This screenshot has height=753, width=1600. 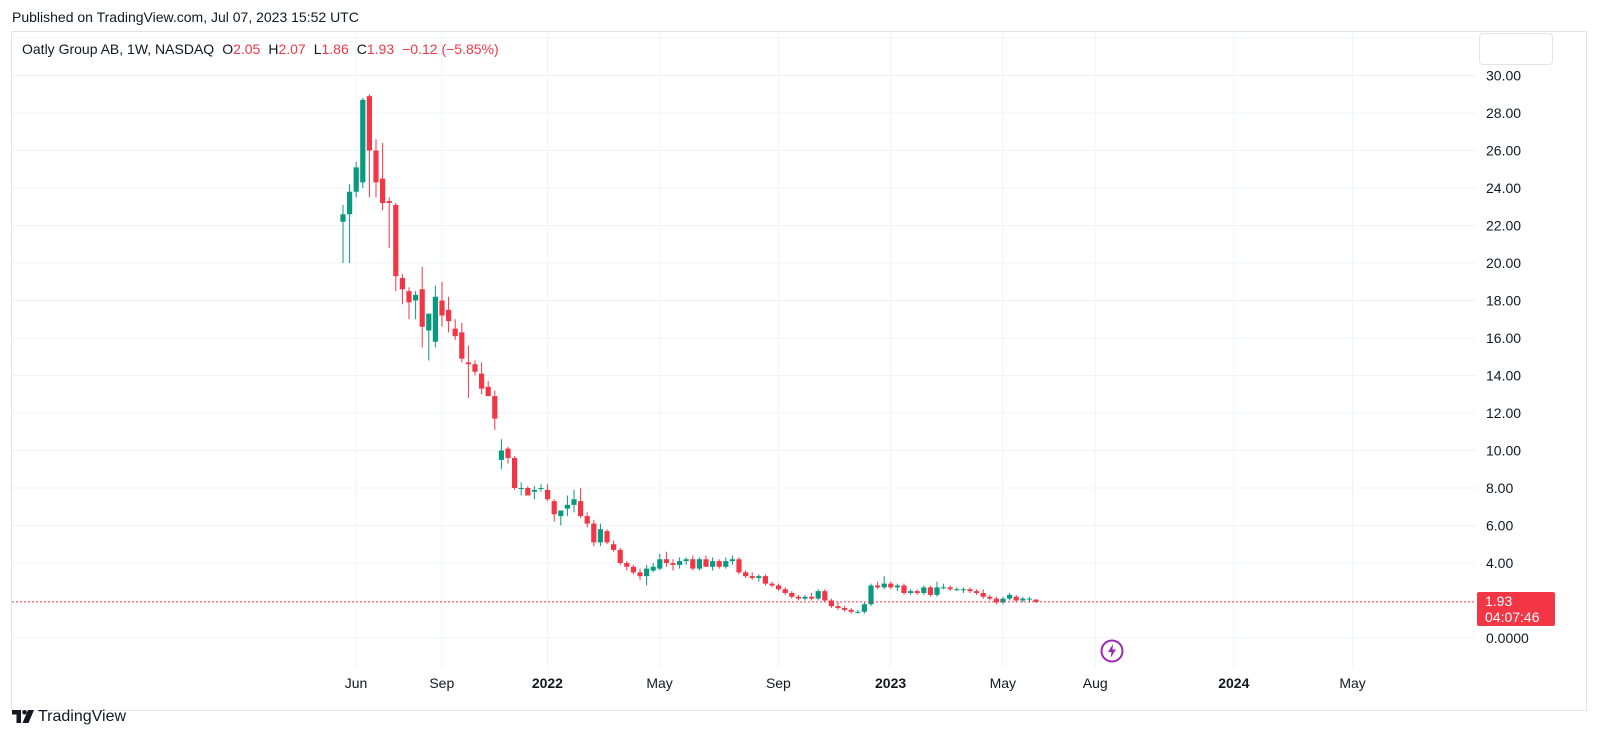 What do you see at coordinates (1503, 301) in the screenshot?
I see `y-tick-label: 18.00` at bounding box center [1503, 301].